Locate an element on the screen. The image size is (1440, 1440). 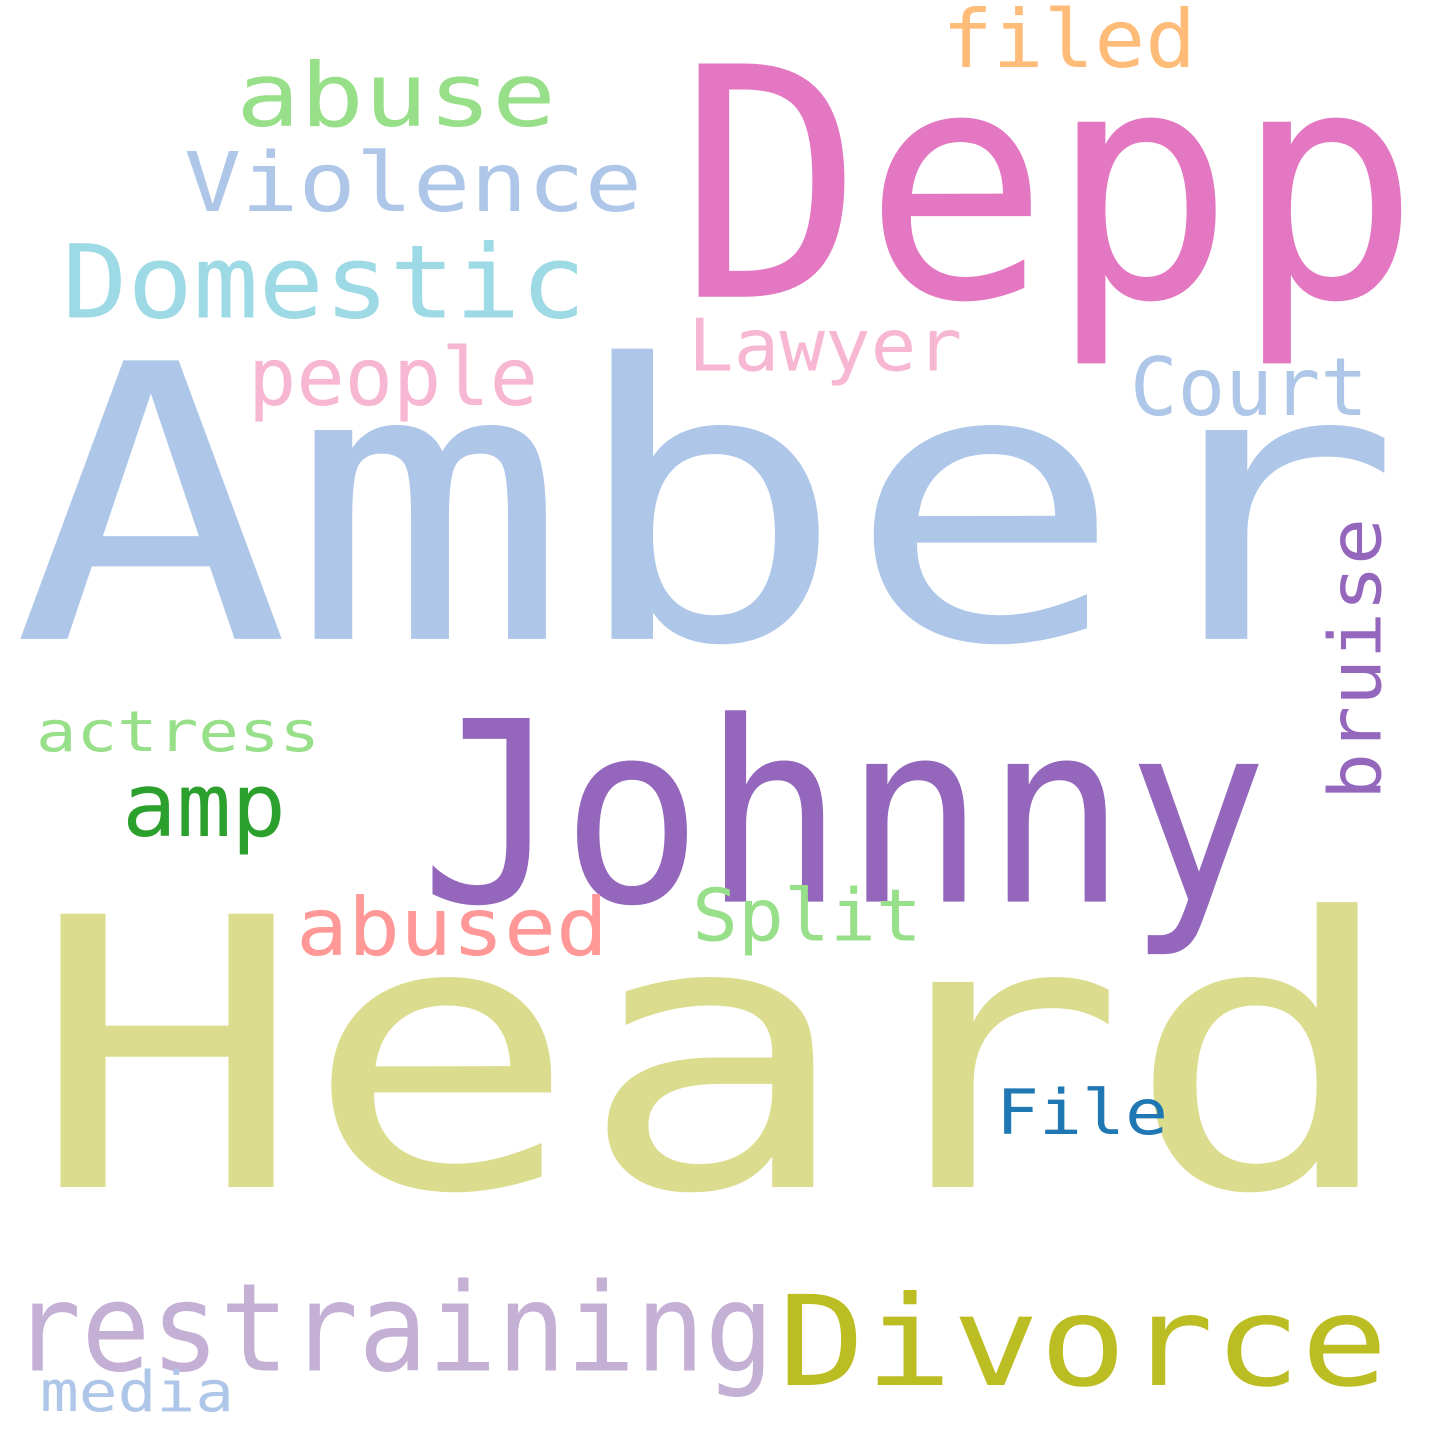
word-divorce: Divorce is located at coordinates (1083, 1341).